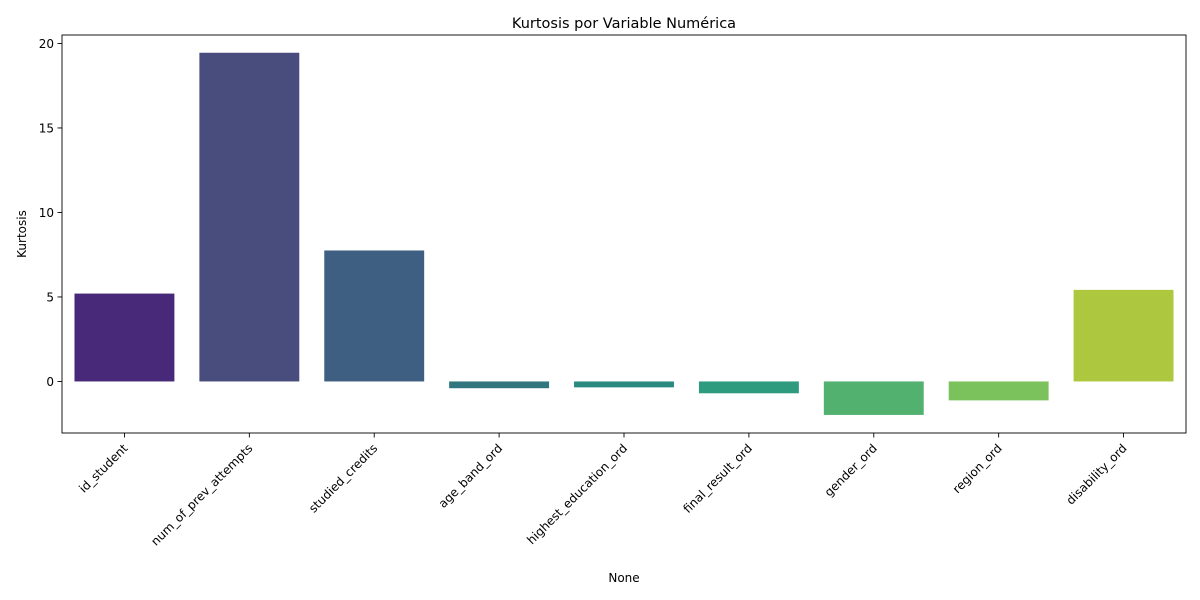 The height and width of the screenshot is (600, 1200). Describe the element at coordinates (46, 128) in the screenshot. I see `y-tick-label: 15` at that location.